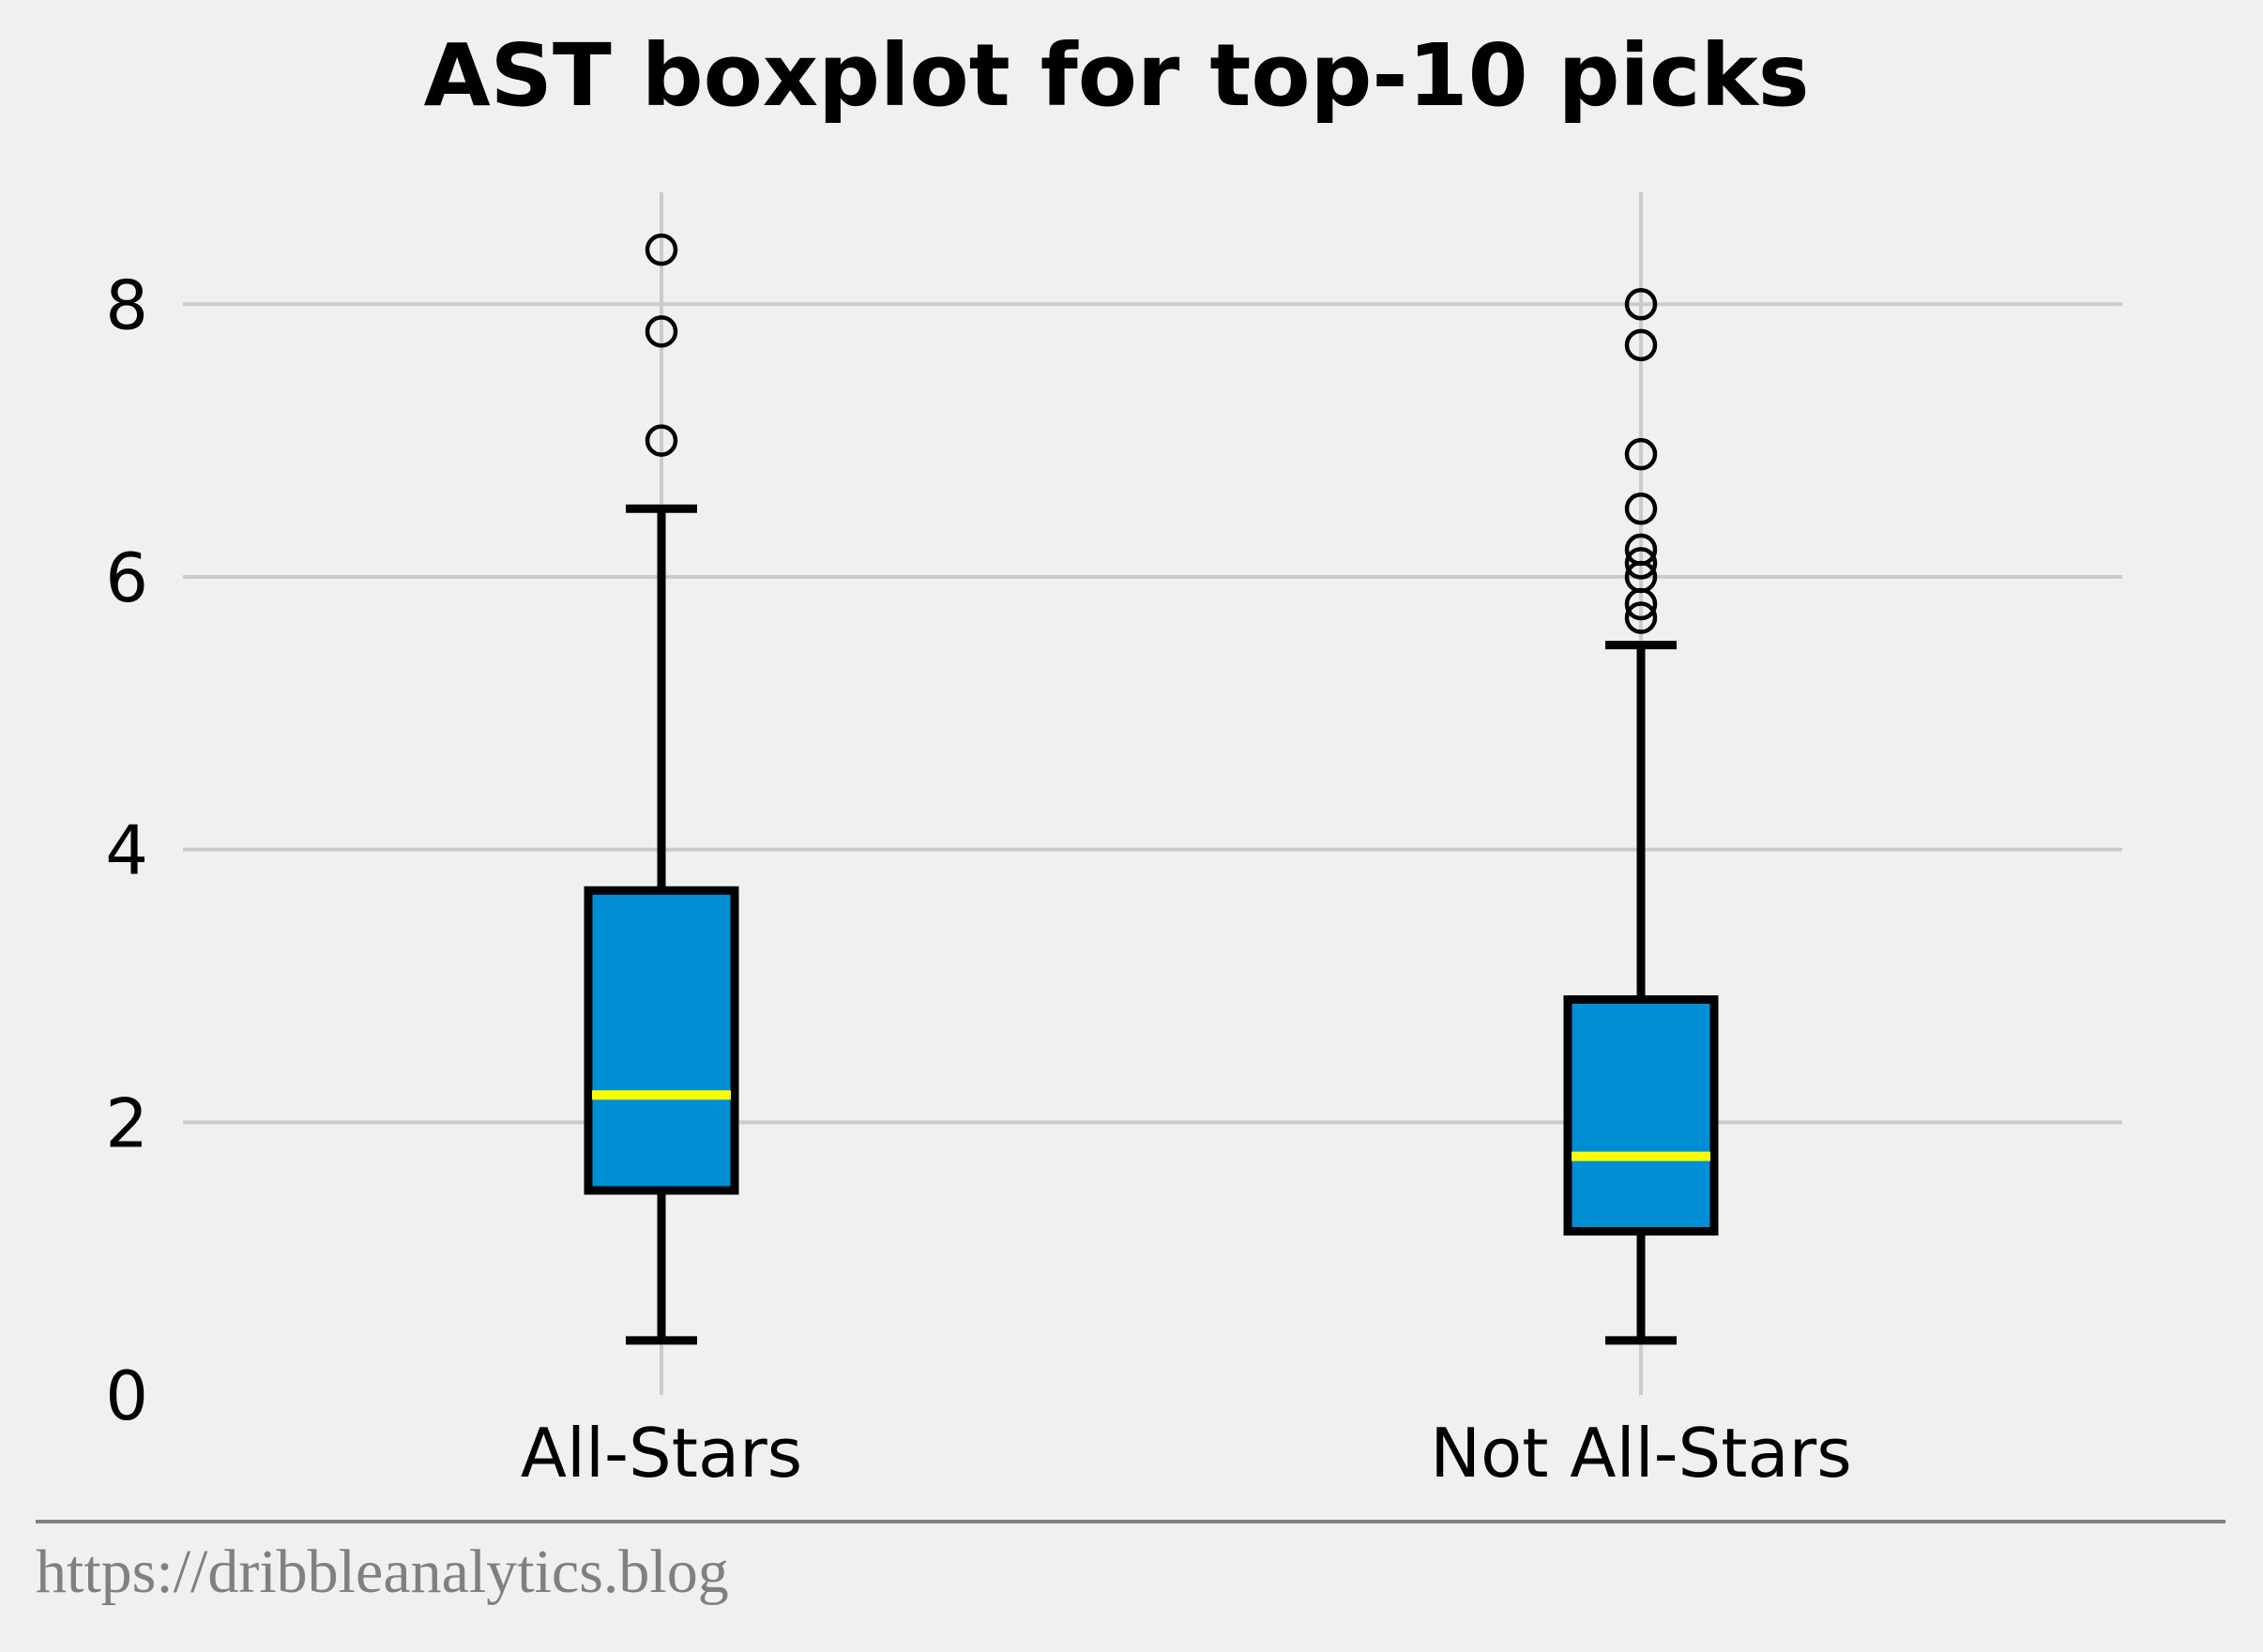 This screenshot has width=2263, height=1652. Describe the element at coordinates (661, 789) in the screenshot. I see `box-all-stars` at that location.